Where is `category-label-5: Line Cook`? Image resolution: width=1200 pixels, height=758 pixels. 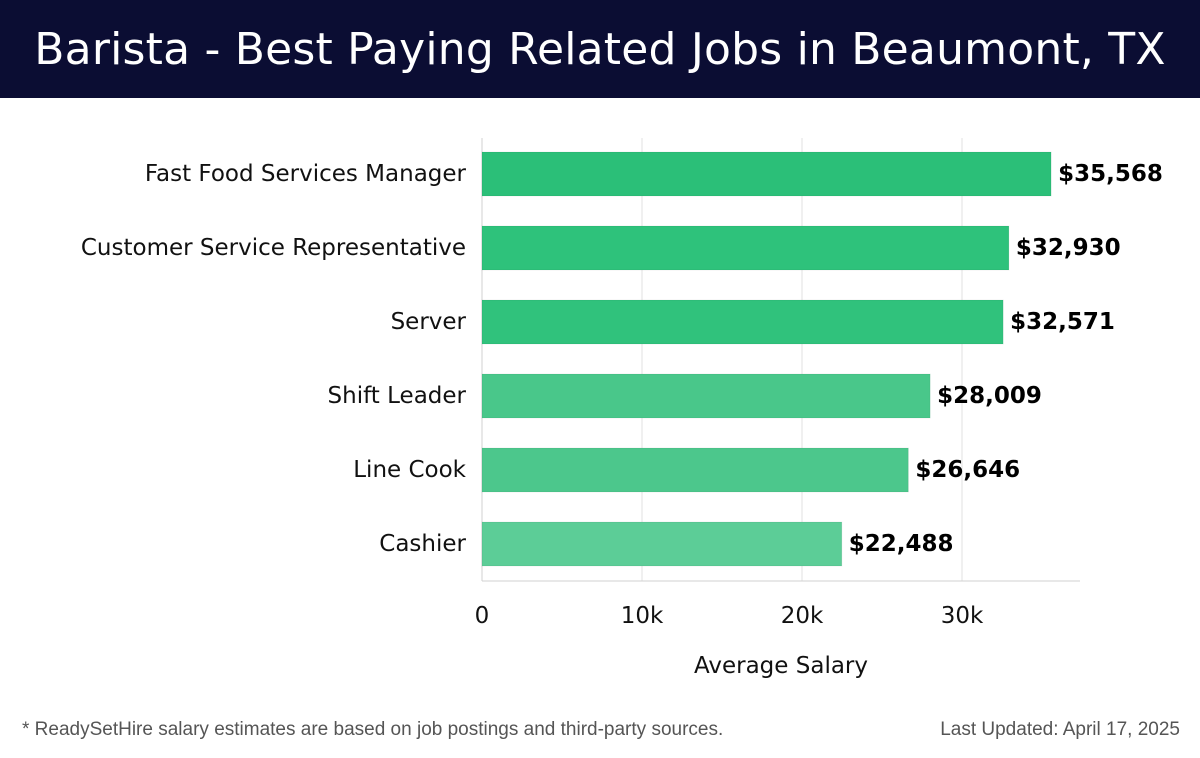
category-label-5: Line Cook is located at coordinates (409, 470).